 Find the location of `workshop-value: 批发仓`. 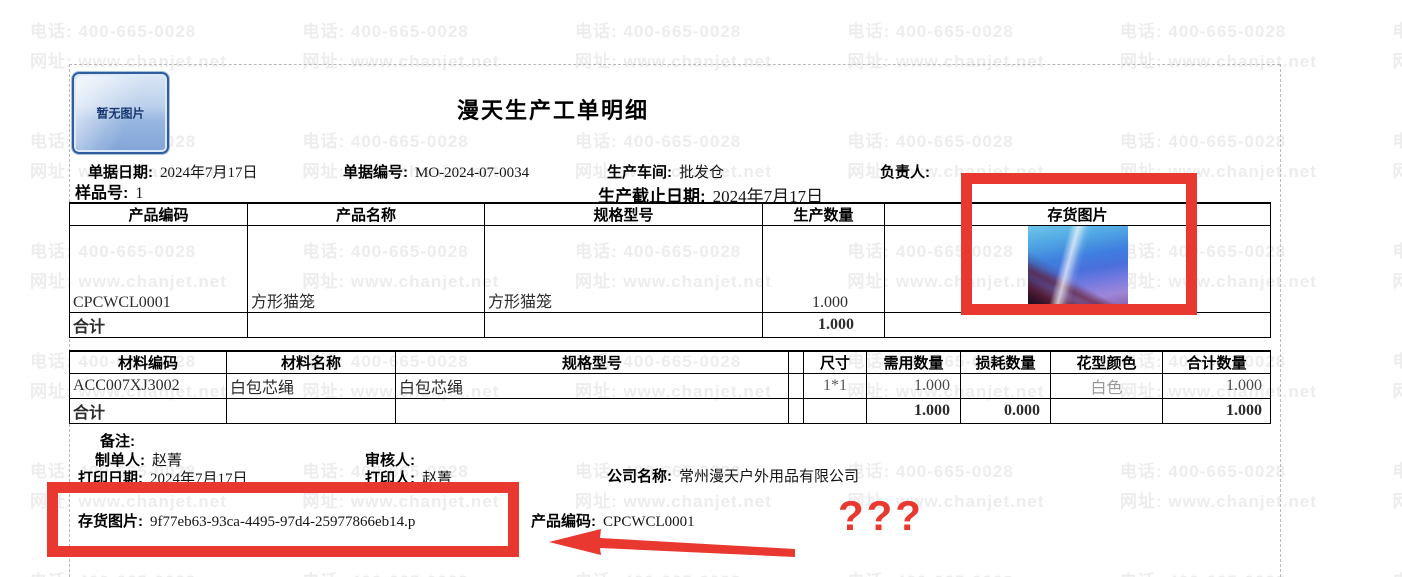

workshop-value: 批发仓 is located at coordinates (702, 173).